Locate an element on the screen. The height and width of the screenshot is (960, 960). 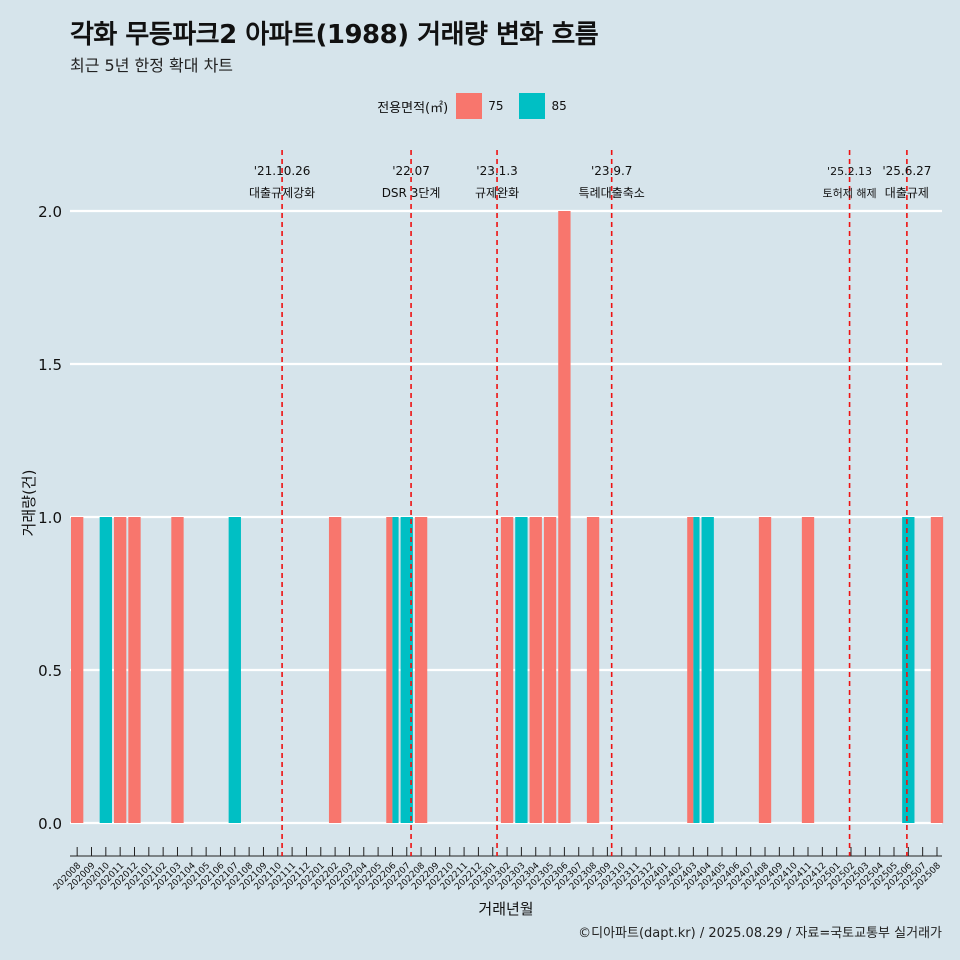
y-axis-title: 거래량(건) is located at coordinates (29, 503).